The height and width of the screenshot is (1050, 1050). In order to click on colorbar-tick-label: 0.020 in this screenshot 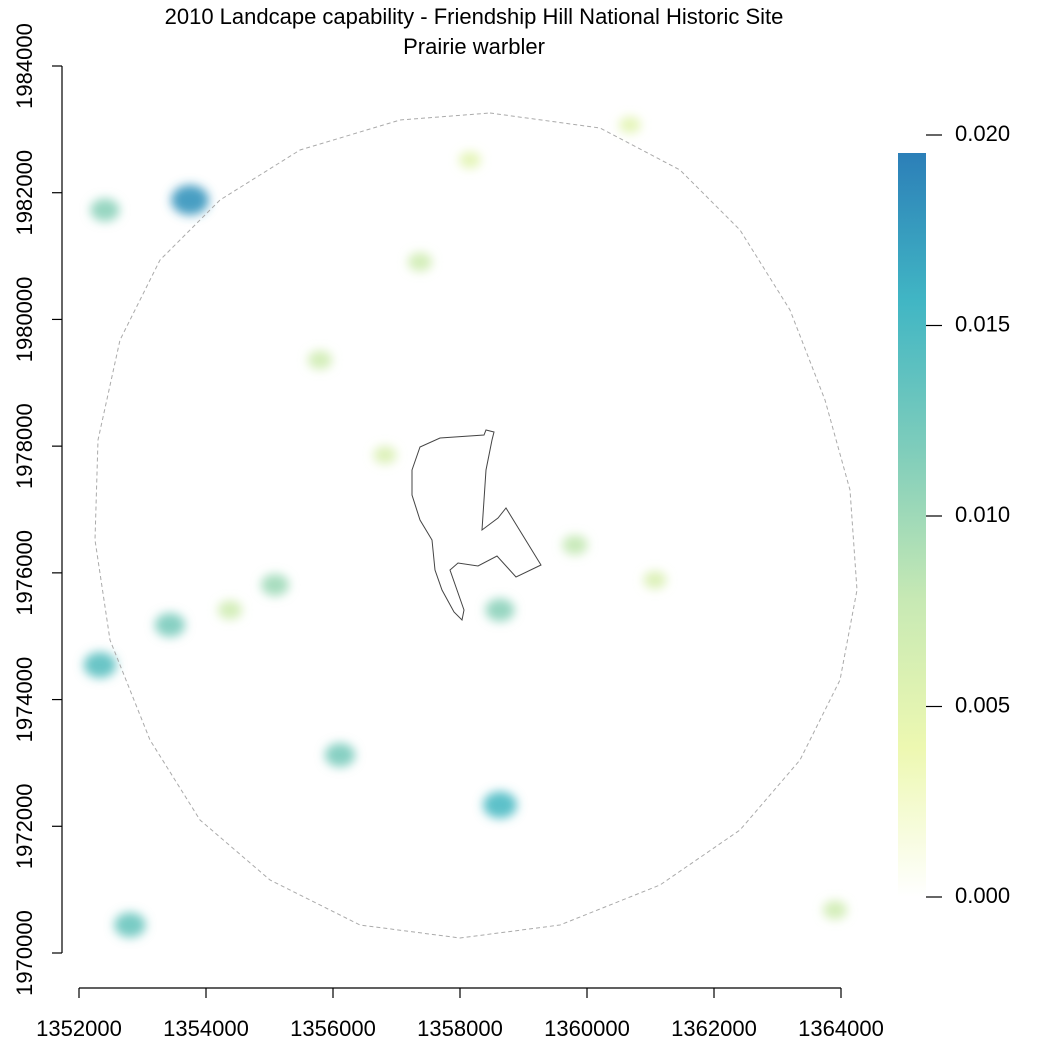, I will do `click(982, 133)`.